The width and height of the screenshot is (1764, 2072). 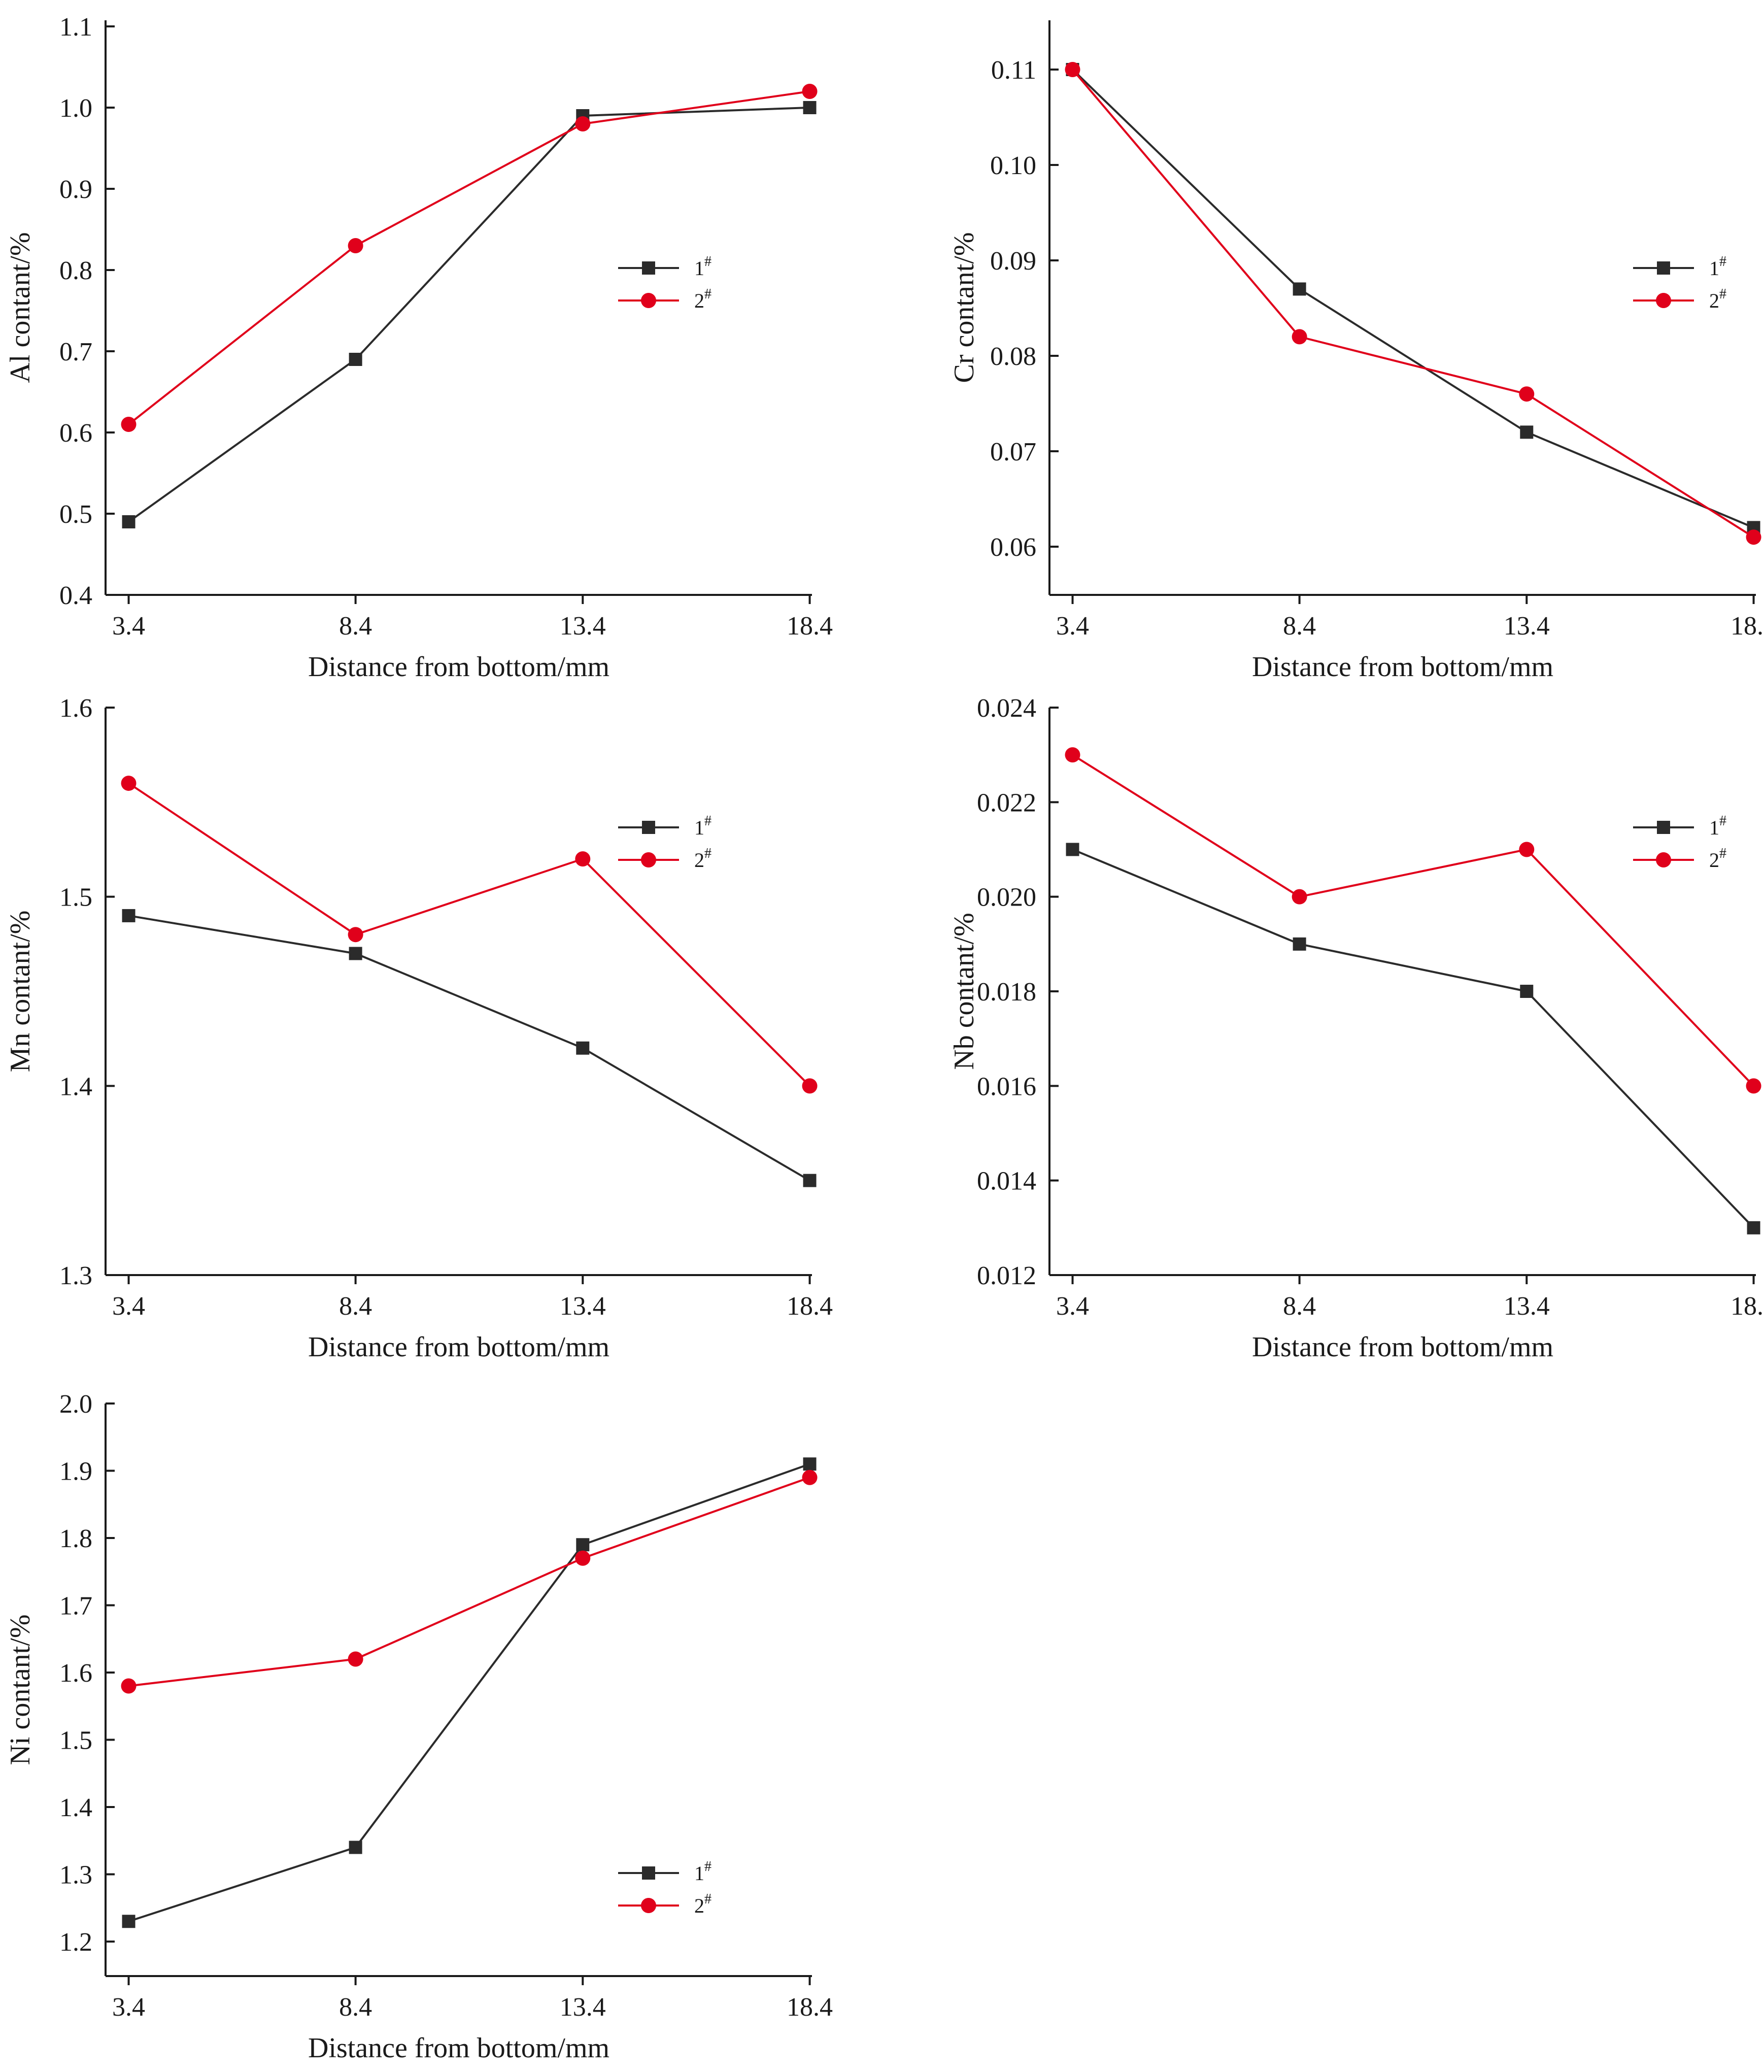 I want to click on y-tick-label: 0.5, so click(x=75, y=514).